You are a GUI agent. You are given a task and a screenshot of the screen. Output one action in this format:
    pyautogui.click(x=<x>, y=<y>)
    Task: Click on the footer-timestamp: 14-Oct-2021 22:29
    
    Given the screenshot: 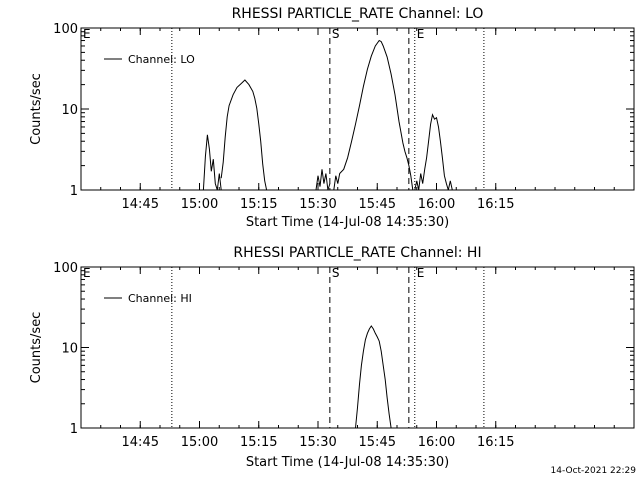 What is the action you would take?
    pyautogui.click(x=593, y=471)
    